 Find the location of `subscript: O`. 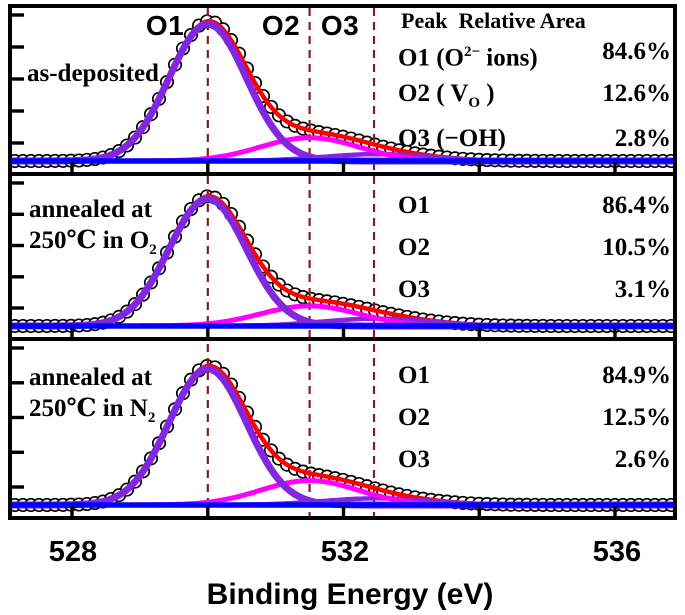

subscript: O is located at coordinates (474, 103).